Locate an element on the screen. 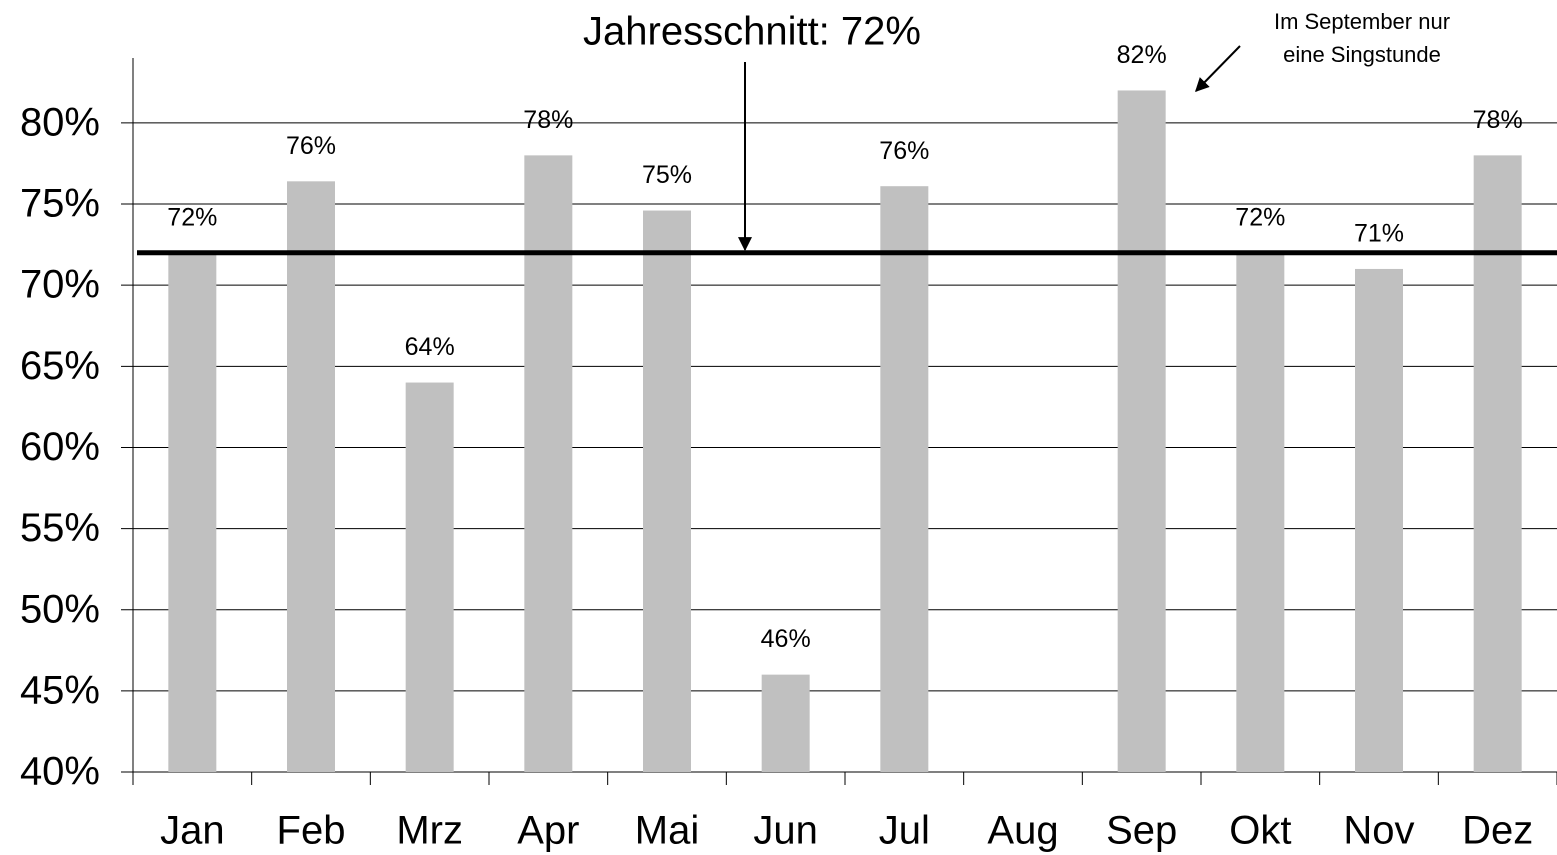 The height and width of the screenshot is (855, 1557). value-label: 75% is located at coordinates (667, 175).